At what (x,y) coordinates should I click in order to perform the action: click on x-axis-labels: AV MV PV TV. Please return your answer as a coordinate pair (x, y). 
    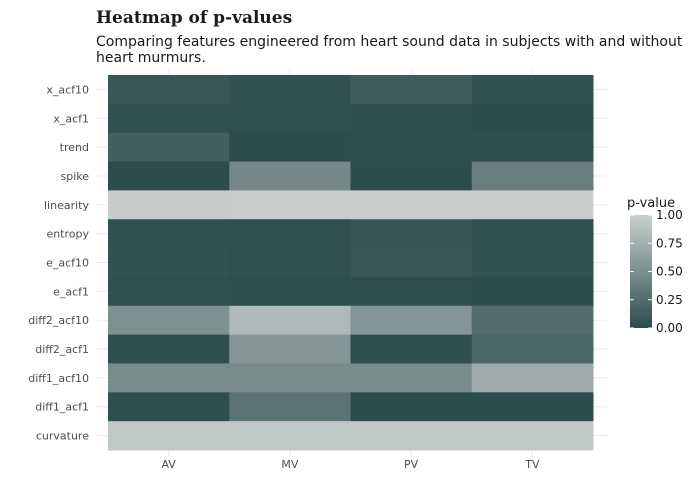
    Looking at the image, I should click on (350, 464).